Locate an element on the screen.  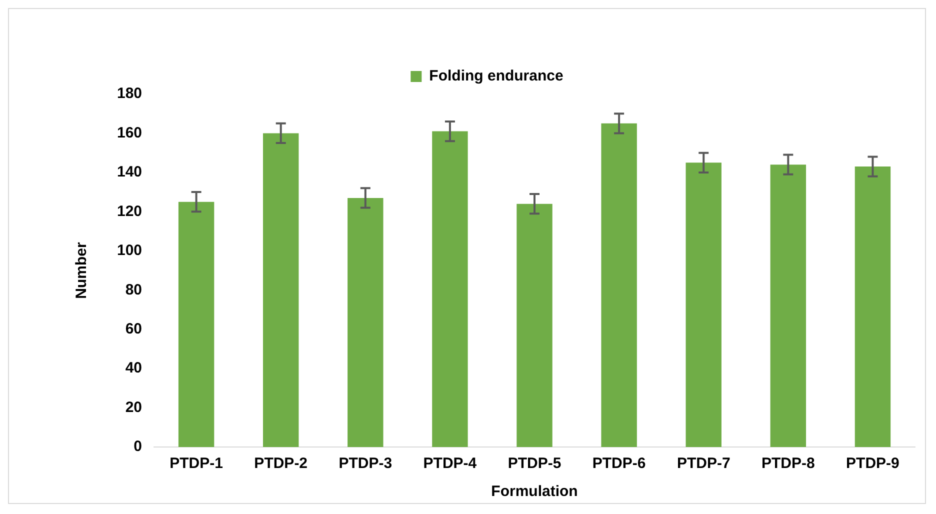
y-tick-label: 100 is located at coordinates (129, 251).